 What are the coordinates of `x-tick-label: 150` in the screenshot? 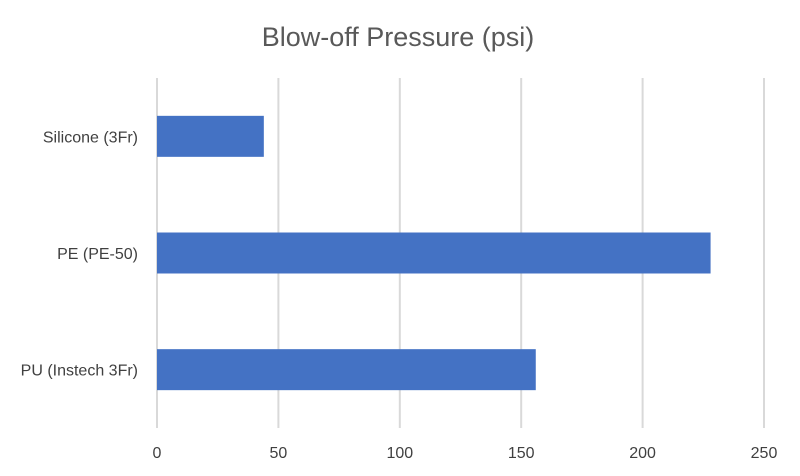 It's located at (521, 453).